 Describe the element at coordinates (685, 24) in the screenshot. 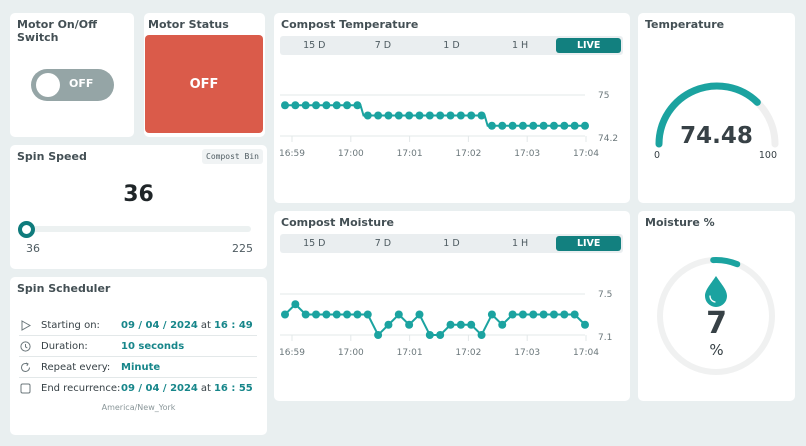

I see `temperature-gauge-title: Temperature` at that location.